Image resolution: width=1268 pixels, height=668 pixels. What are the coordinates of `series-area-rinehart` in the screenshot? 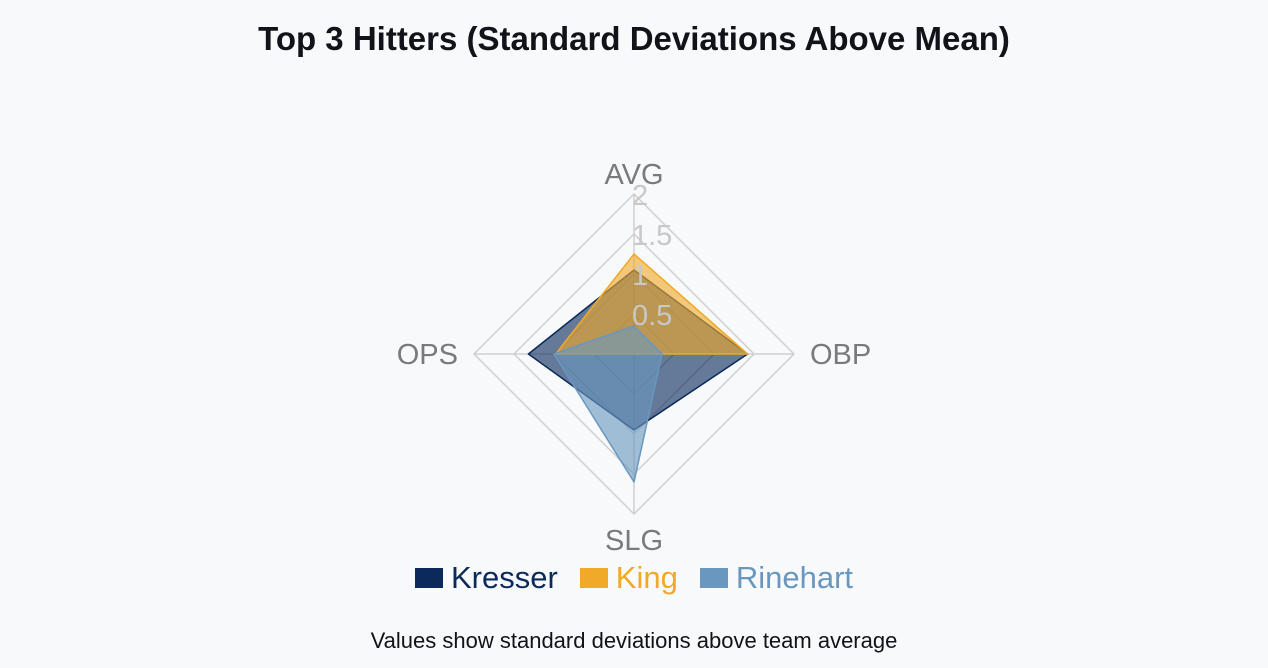 It's located at (608, 404).